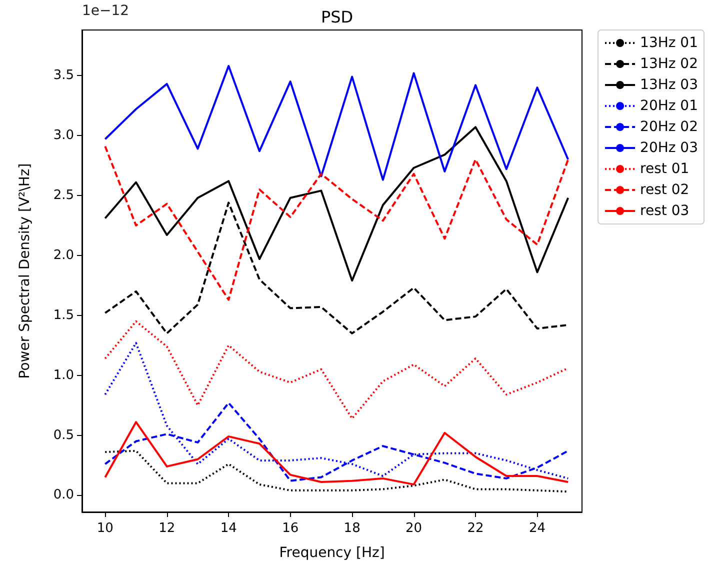 Image resolution: width=708 pixels, height=572 pixels. Describe the element at coordinates (290, 528) in the screenshot. I see `x-tick-label: 16` at that location.